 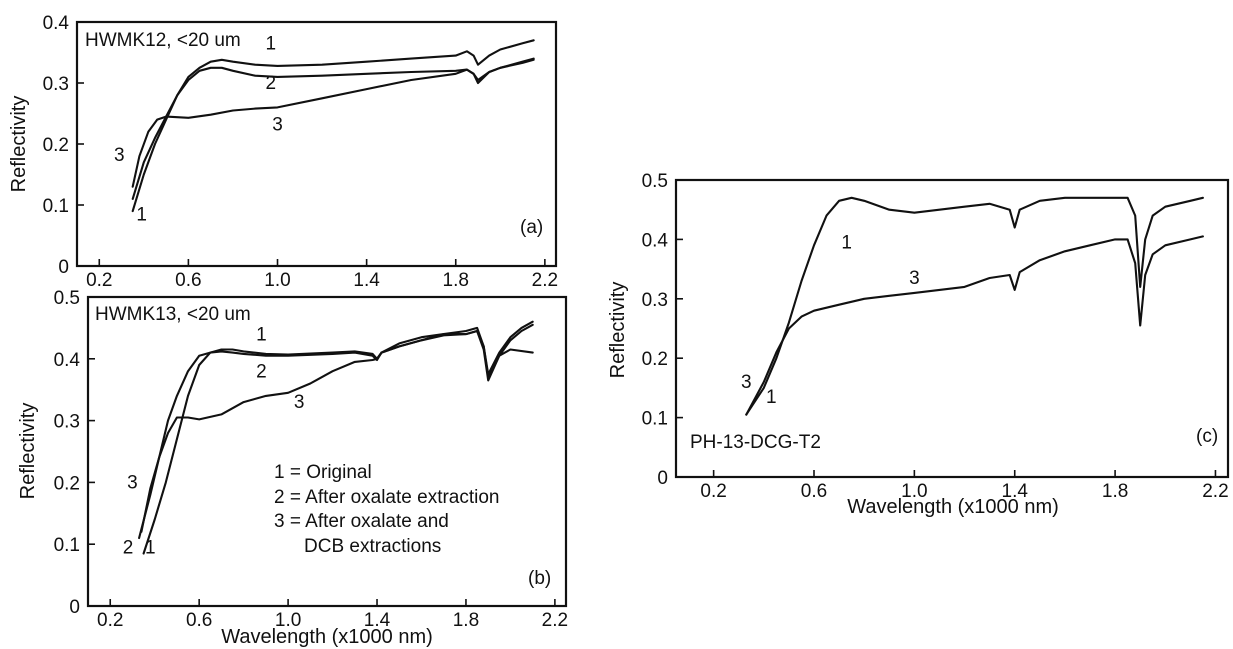 I want to click on panel-c-label: (c), so click(x=1207, y=436).